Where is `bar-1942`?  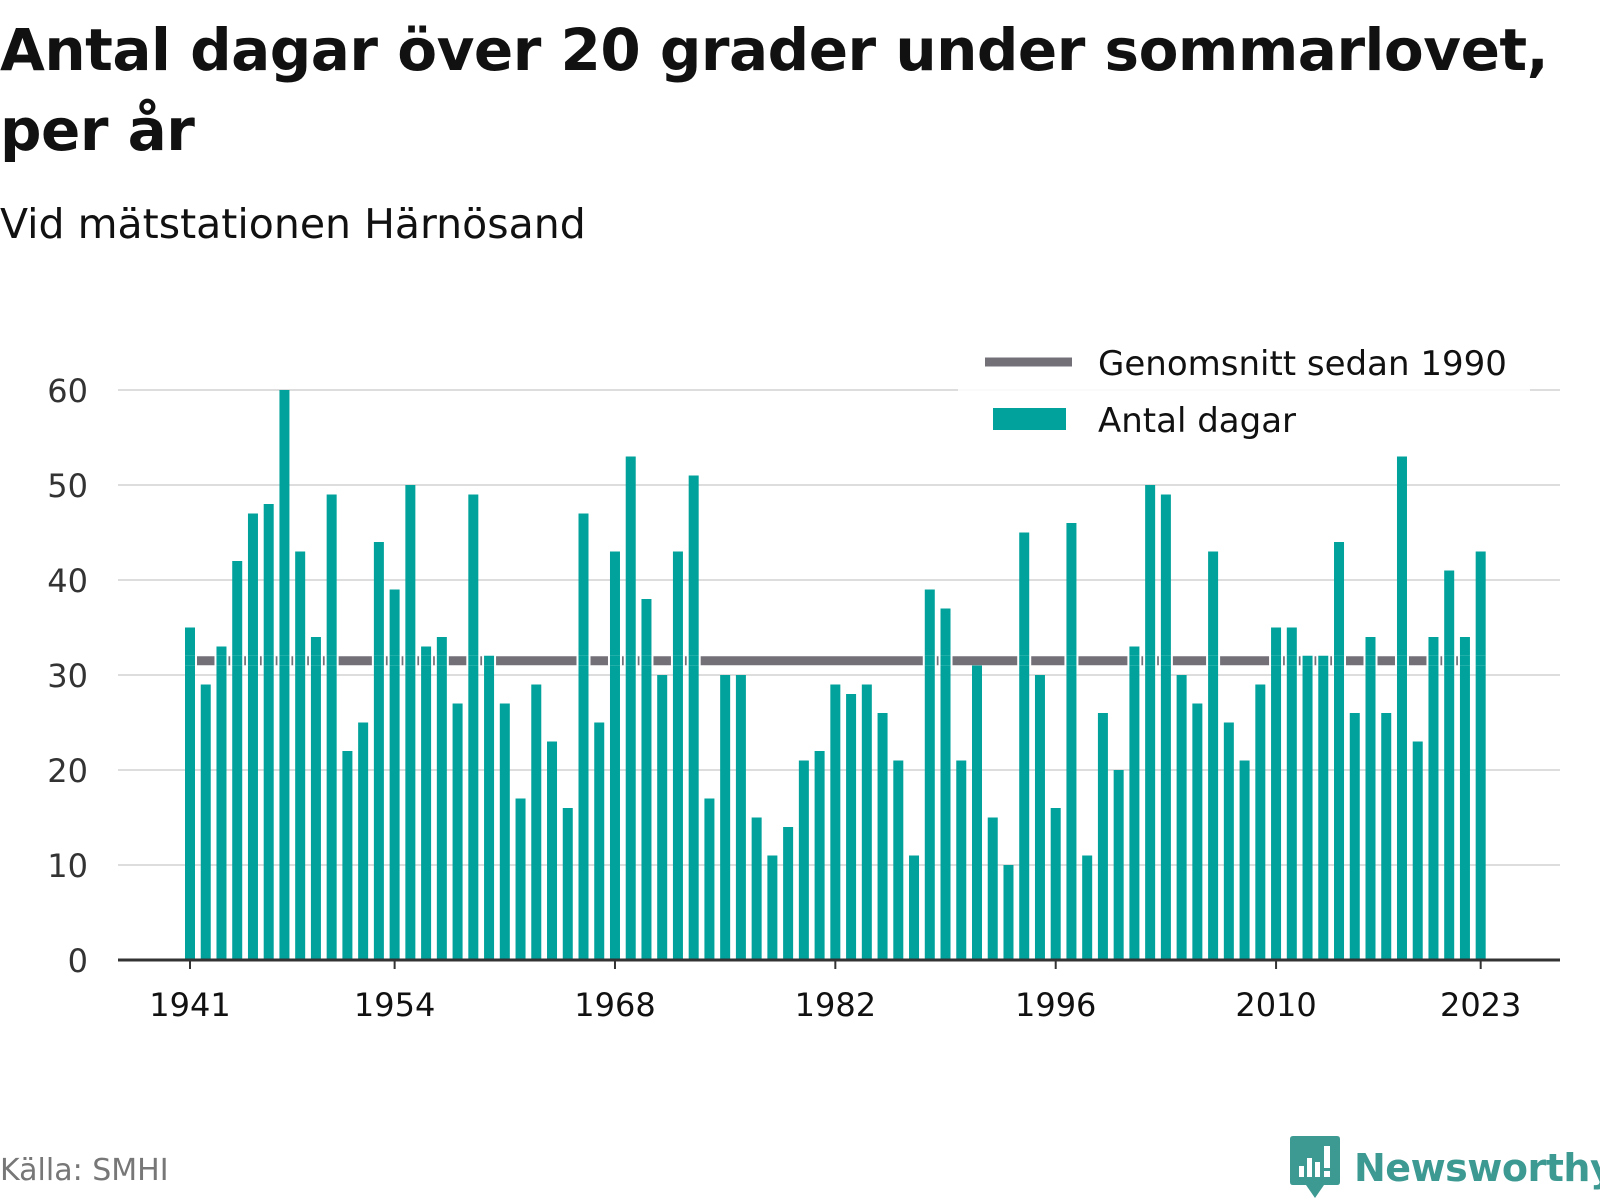 bar-1942 is located at coordinates (205, 822).